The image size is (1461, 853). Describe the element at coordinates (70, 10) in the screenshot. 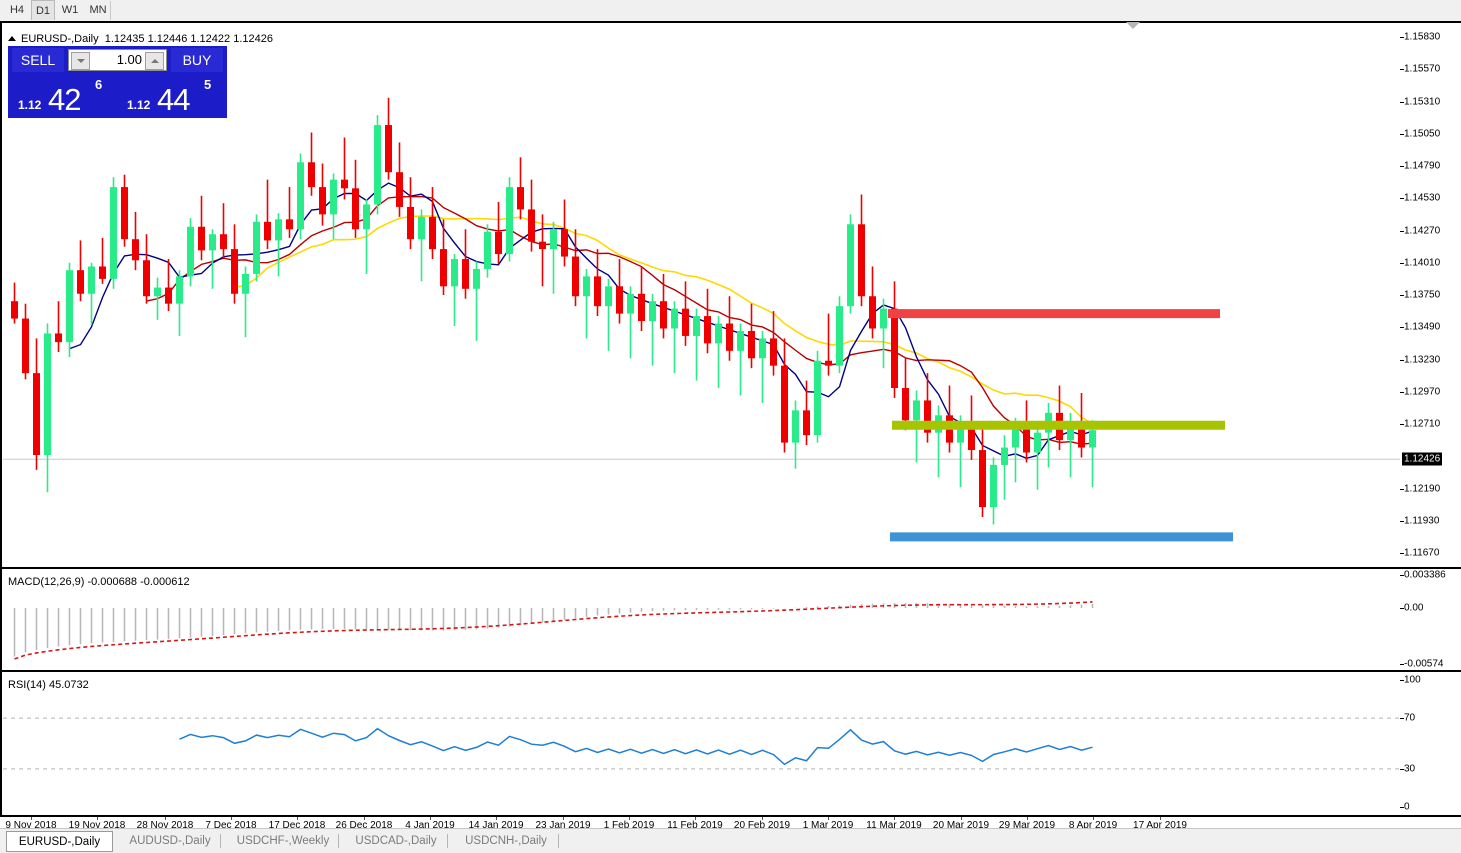

I see `timeframe-tab-w1: W1` at that location.